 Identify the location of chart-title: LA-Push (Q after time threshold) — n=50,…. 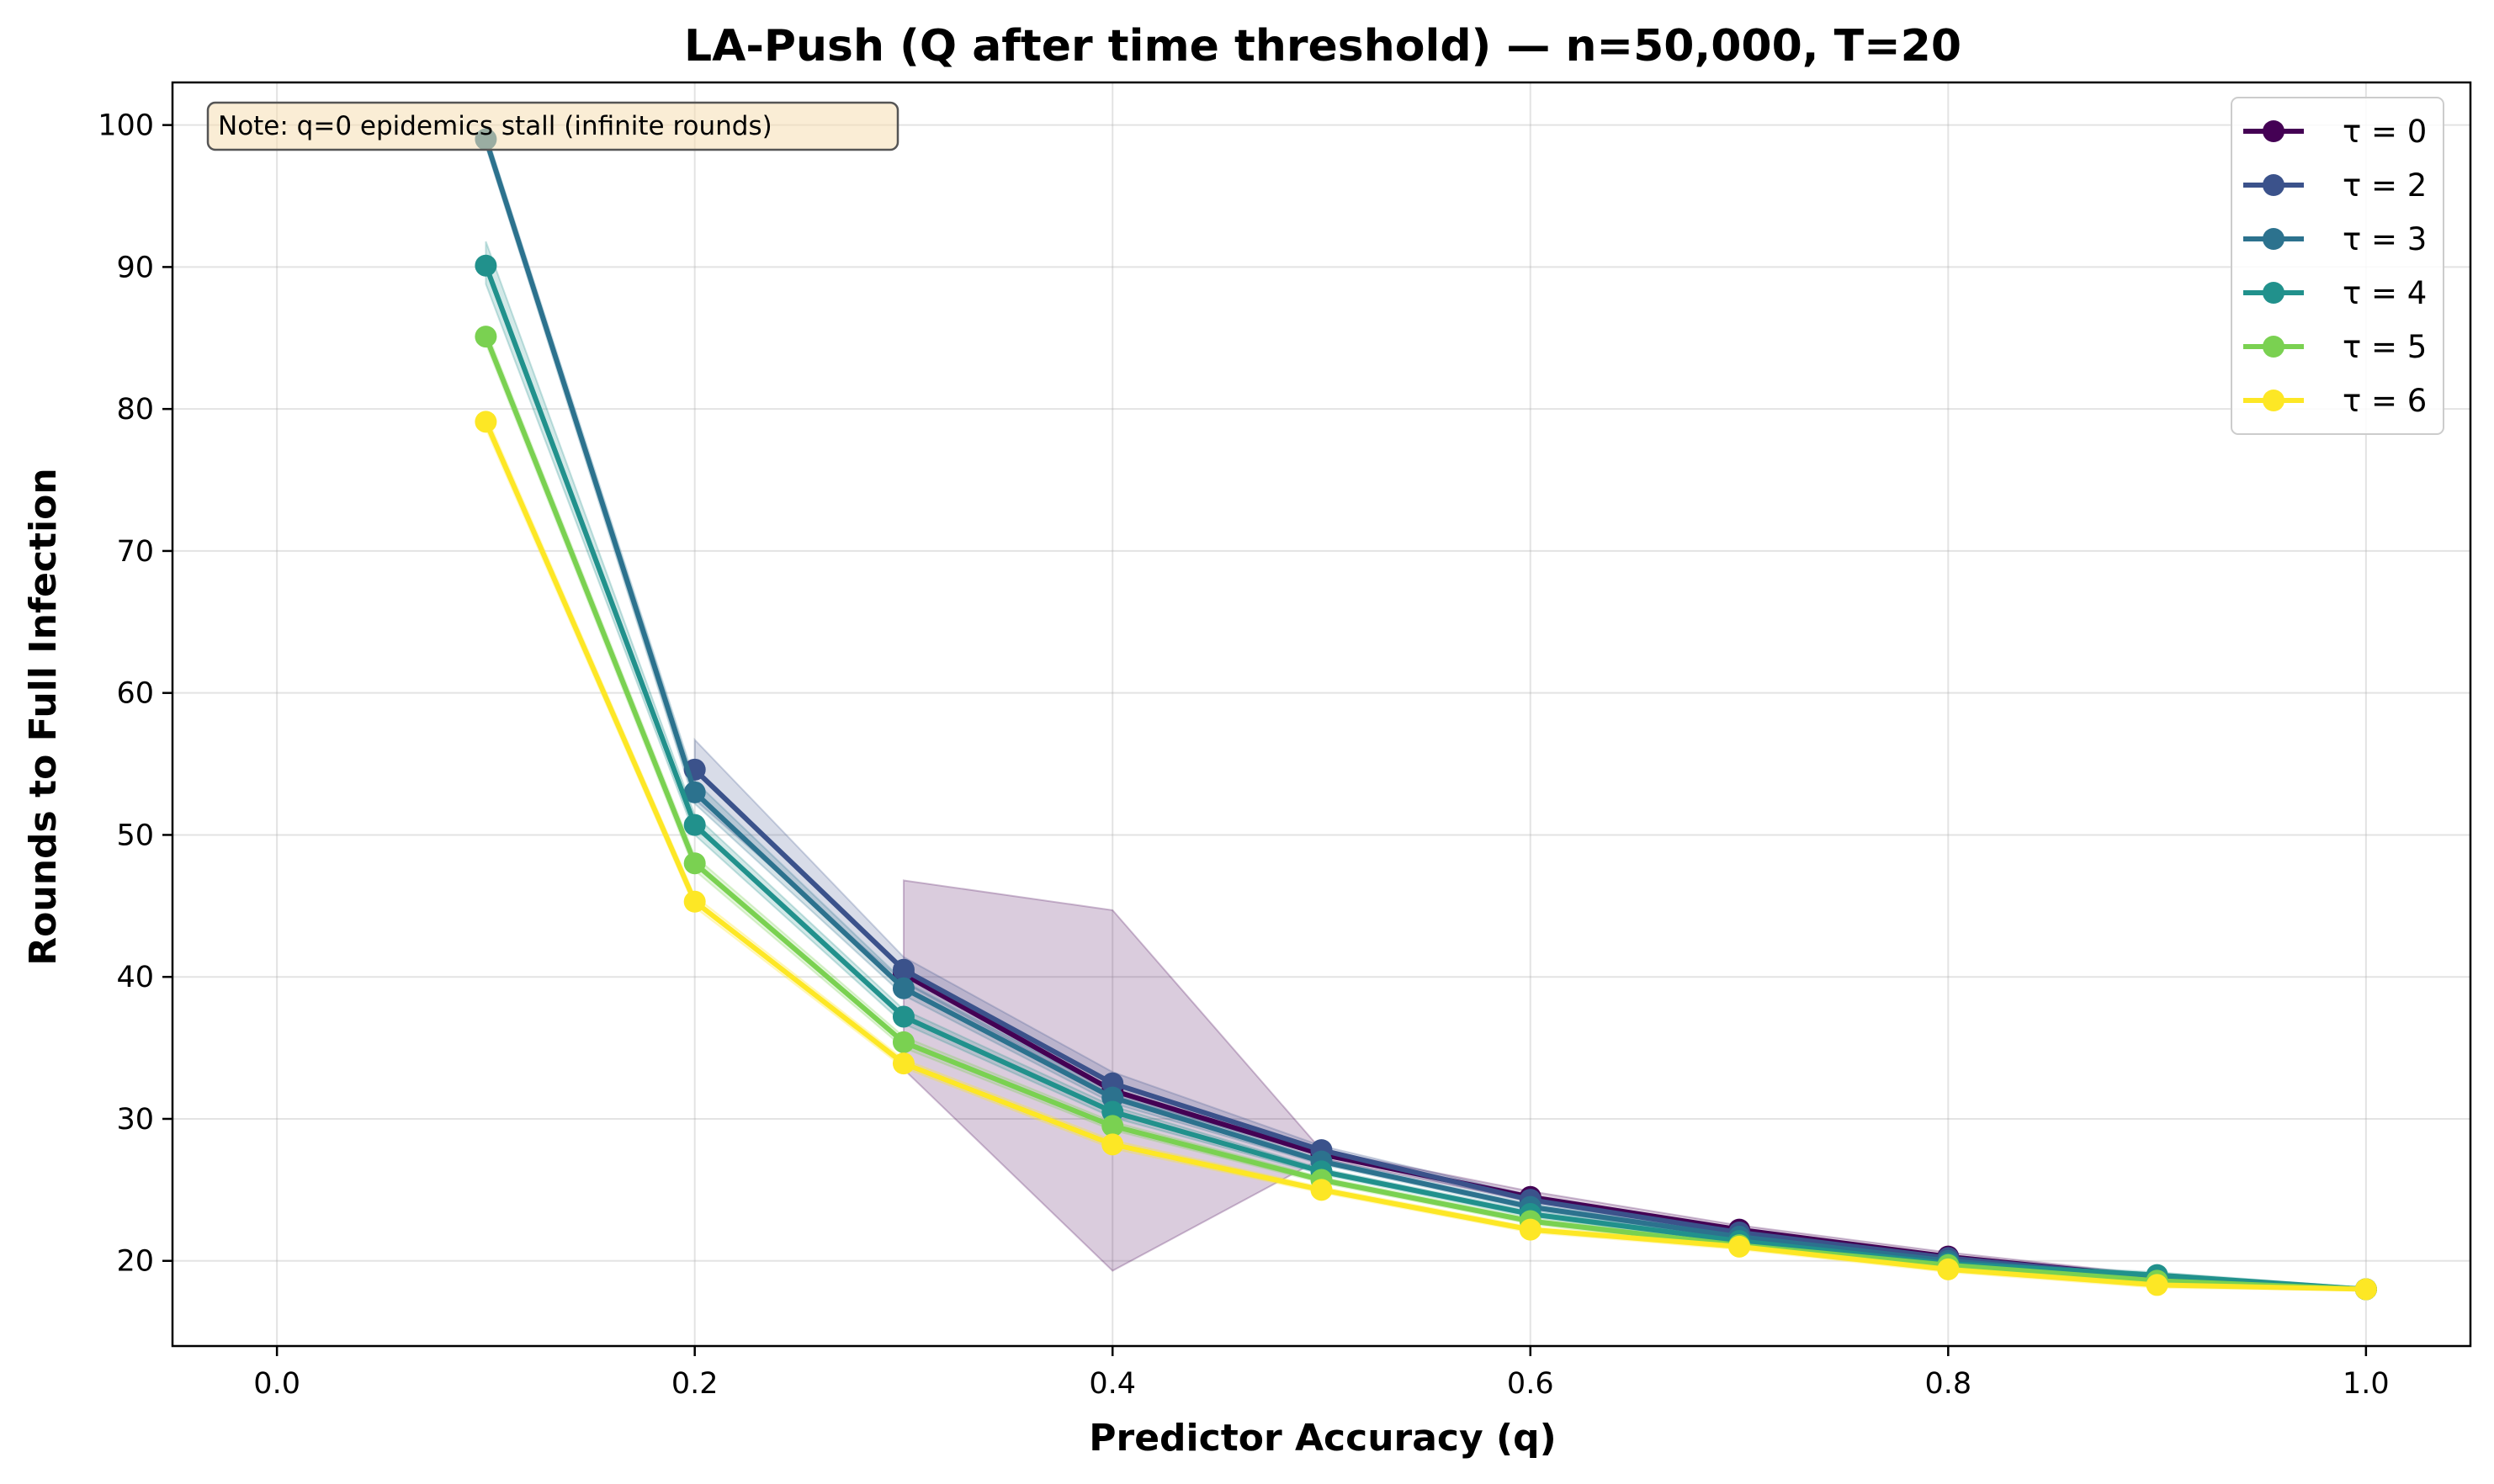
(1322, 46).